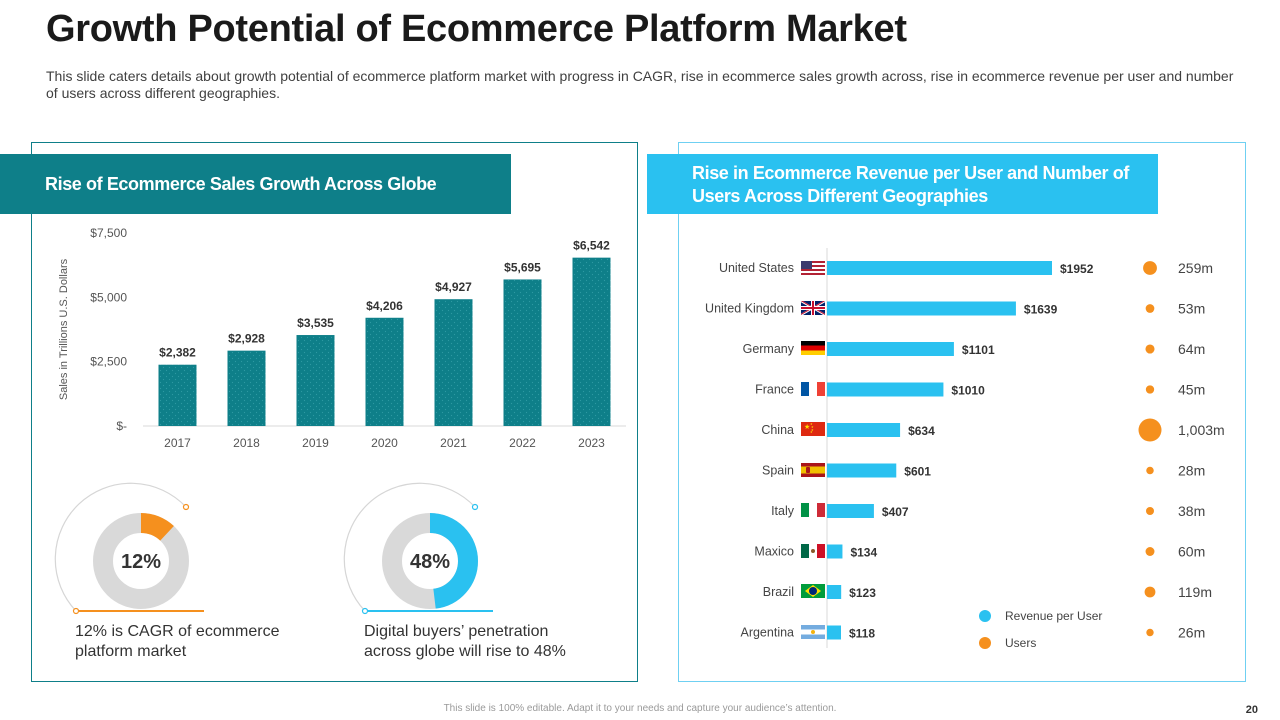 Image resolution: width=1280 pixels, height=720 pixels. Describe the element at coordinates (813, 268) in the screenshot. I see `flag-usa` at that location.